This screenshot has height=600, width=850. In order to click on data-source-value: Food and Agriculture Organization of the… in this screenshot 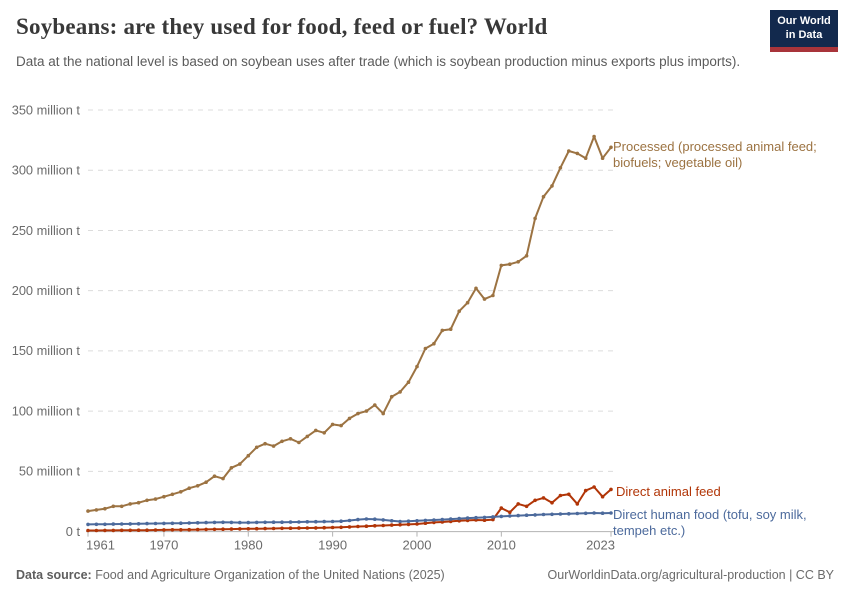, I will do `click(268, 575)`.